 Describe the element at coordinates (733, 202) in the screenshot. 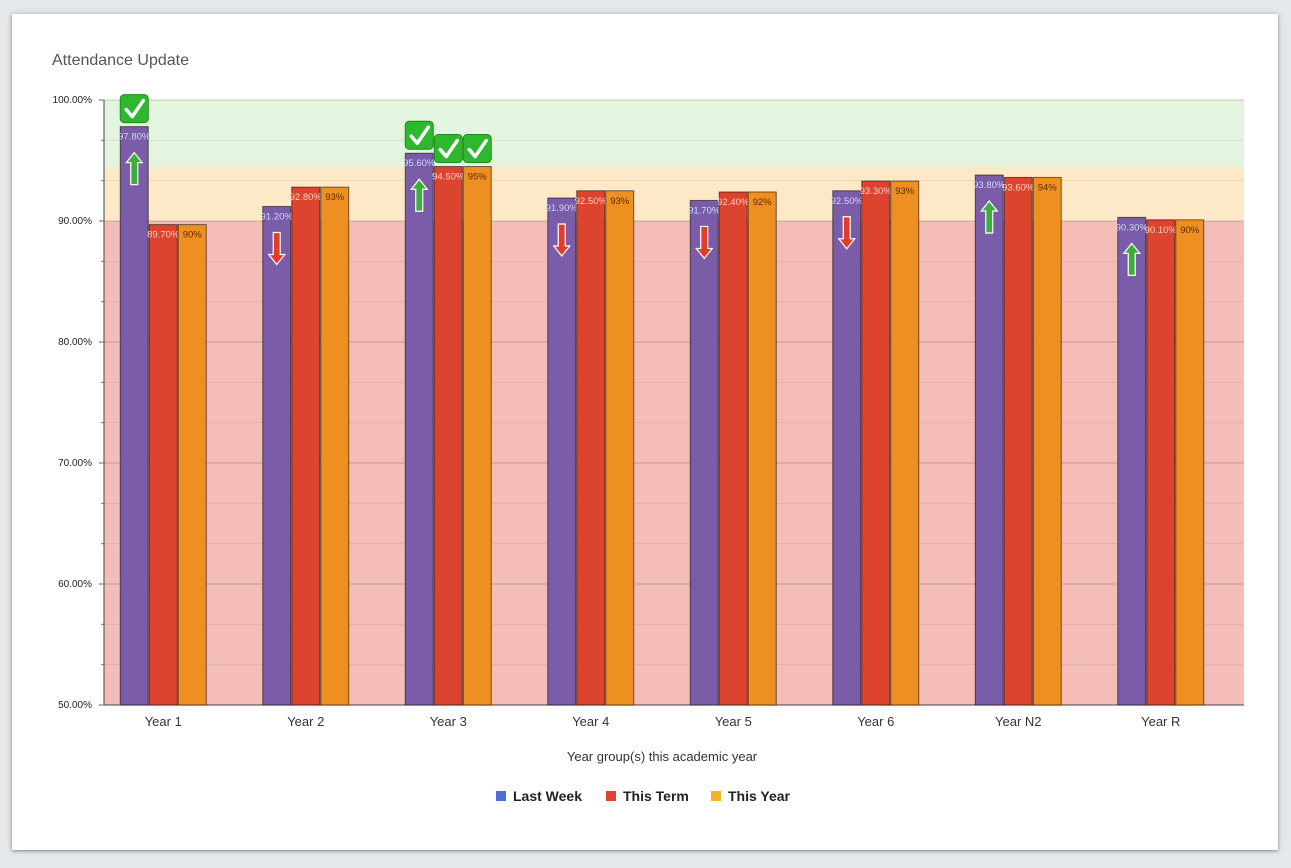

I see `data-label: 92.40%` at that location.